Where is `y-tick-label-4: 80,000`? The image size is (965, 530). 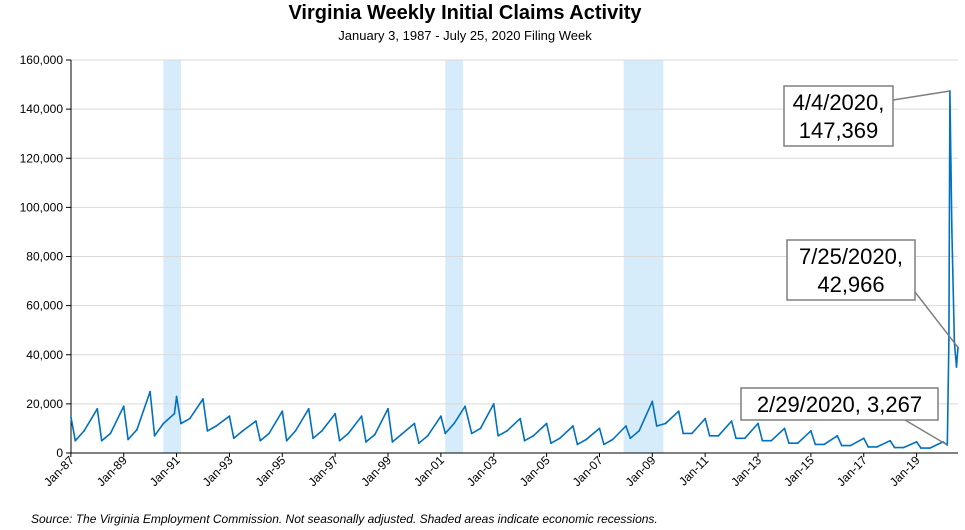 y-tick-label-4: 80,000 is located at coordinates (44, 257).